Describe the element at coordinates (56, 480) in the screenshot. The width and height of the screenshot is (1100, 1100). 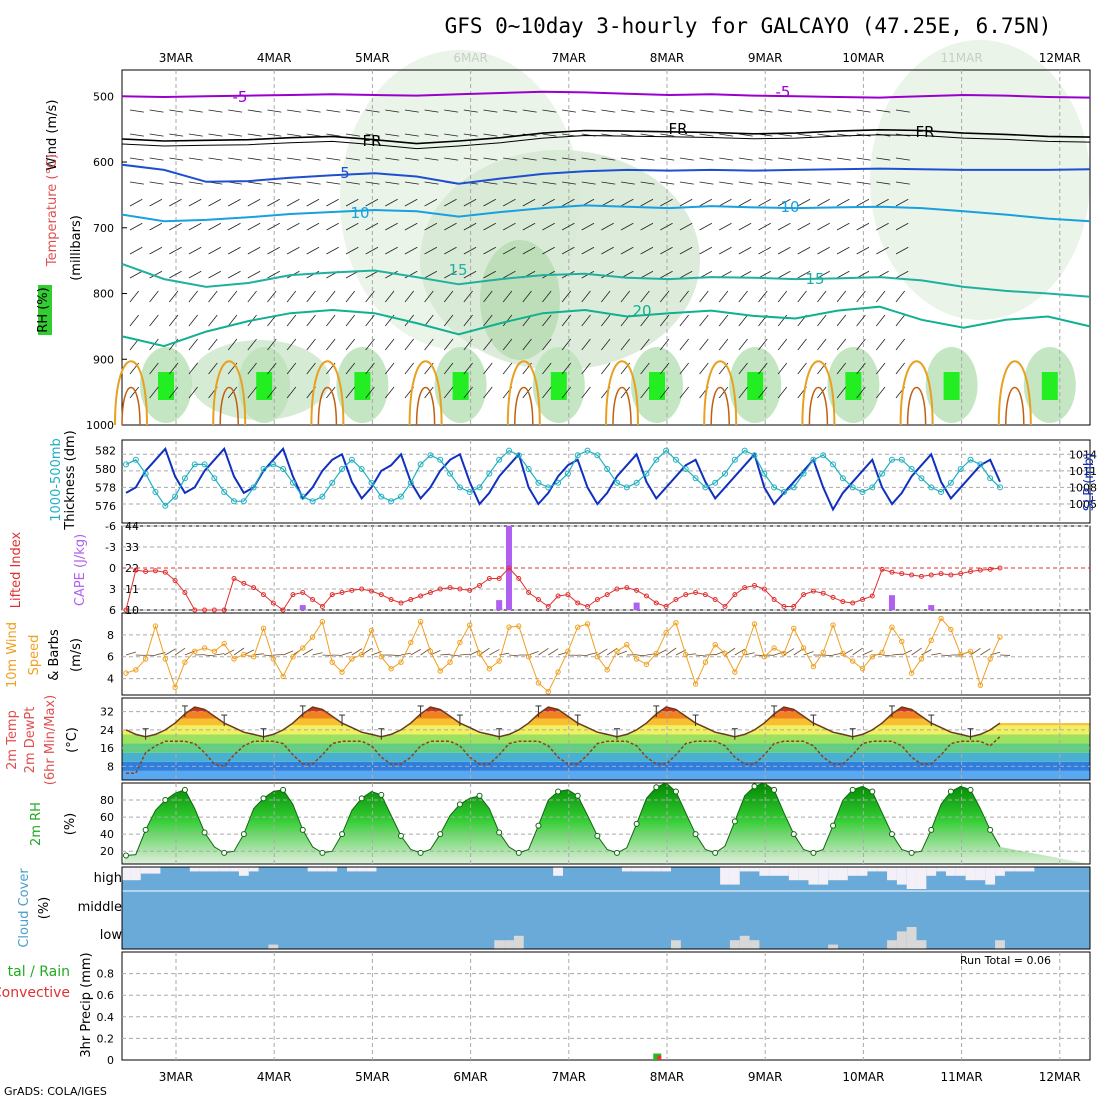
I see `panel-label: 1000-500mb` at that location.